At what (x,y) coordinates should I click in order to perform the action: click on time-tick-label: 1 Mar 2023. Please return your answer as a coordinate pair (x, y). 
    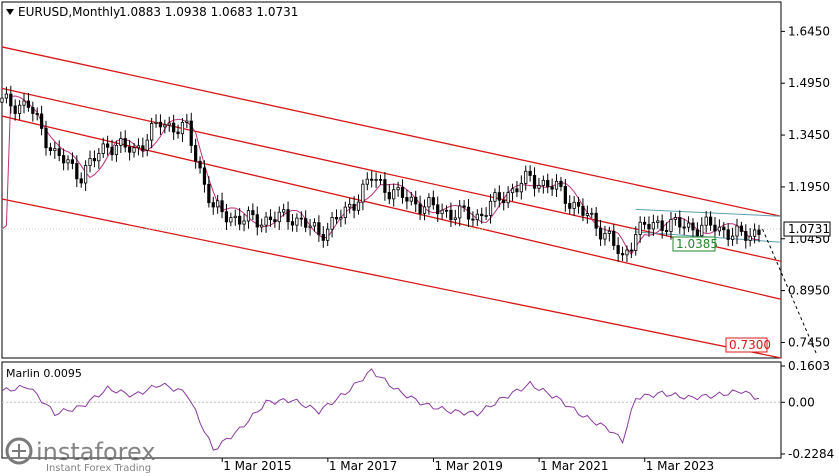
    Looking at the image, I should click on (680, 466).